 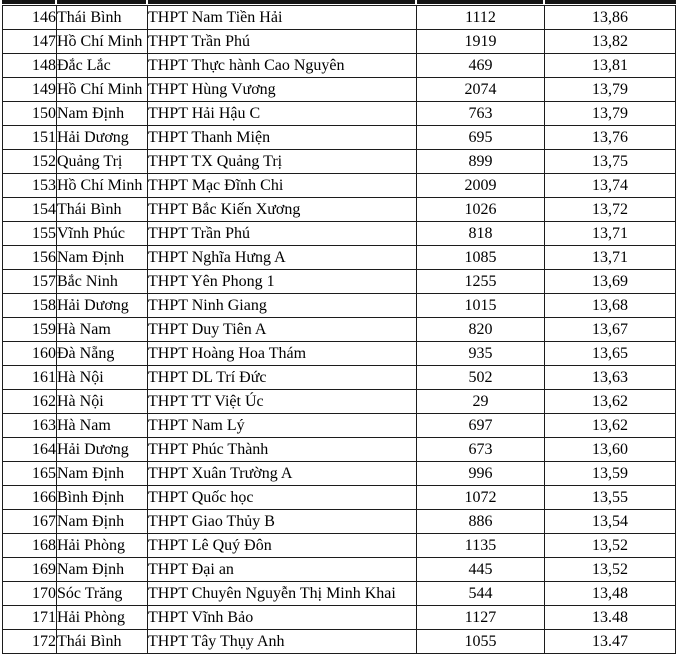 What do you see at coordinates (282, 137) in the screenshot?
I see `cell-school: THPT Thanh Miện` at bounding box center [282, 137].